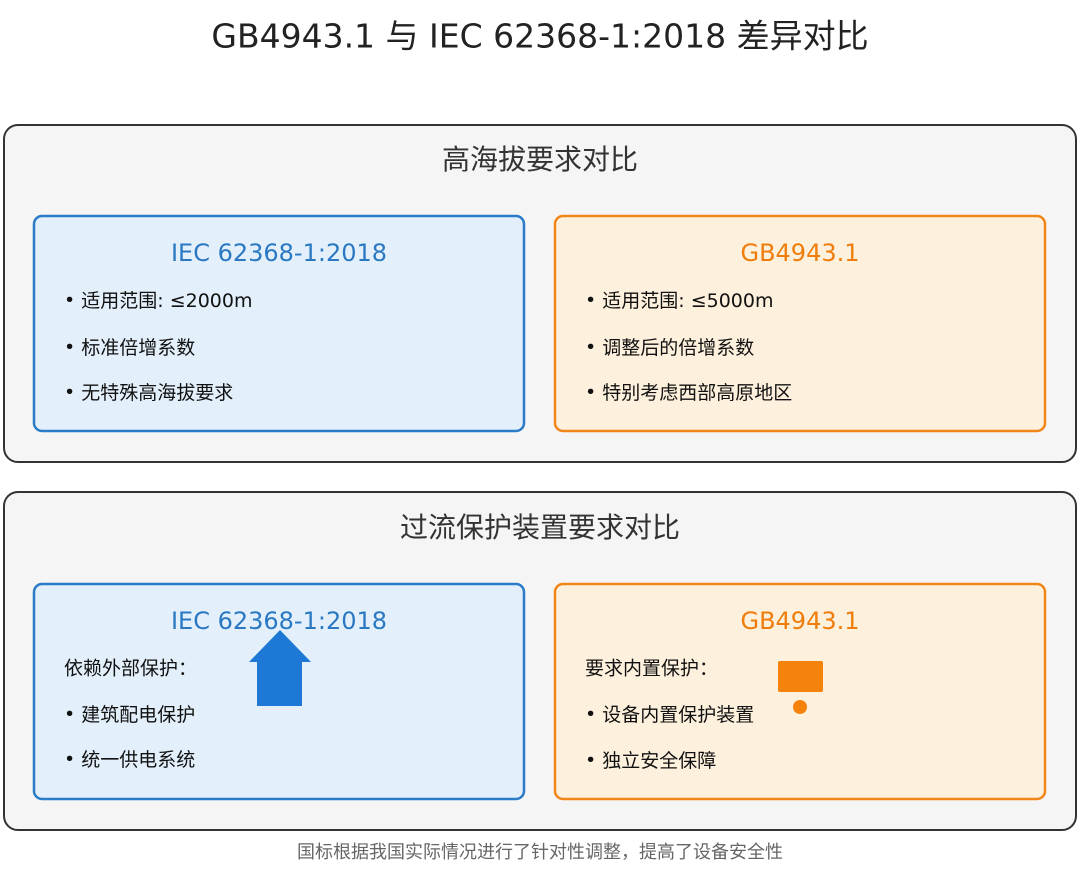  Describe the element at coordinates (540, 527) in the screenshot. I see `section-title: 过流保护装置要求对比` at that location.